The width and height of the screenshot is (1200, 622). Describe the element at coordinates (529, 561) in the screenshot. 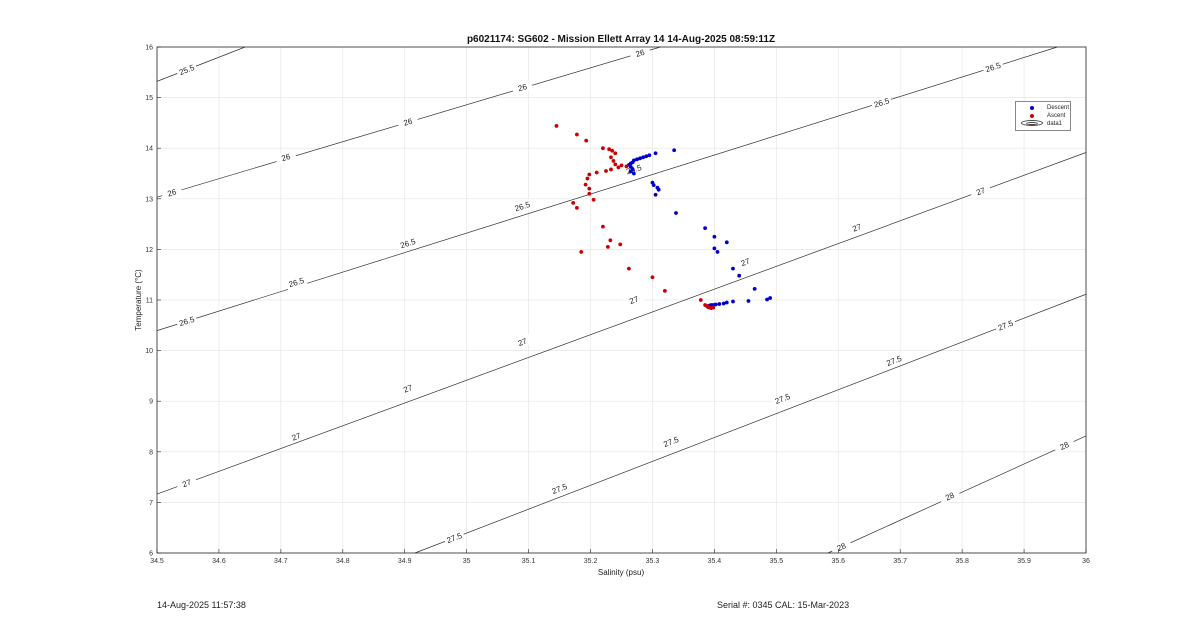

I see `x-tick-label: 35.1` at that location.